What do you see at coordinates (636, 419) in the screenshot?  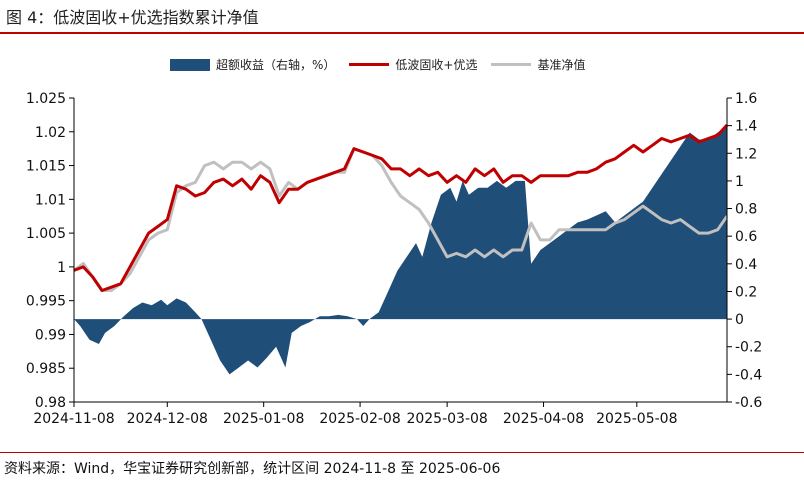 I see `x-tick-label: 2025-05-08` at bounding box center [636, 419].